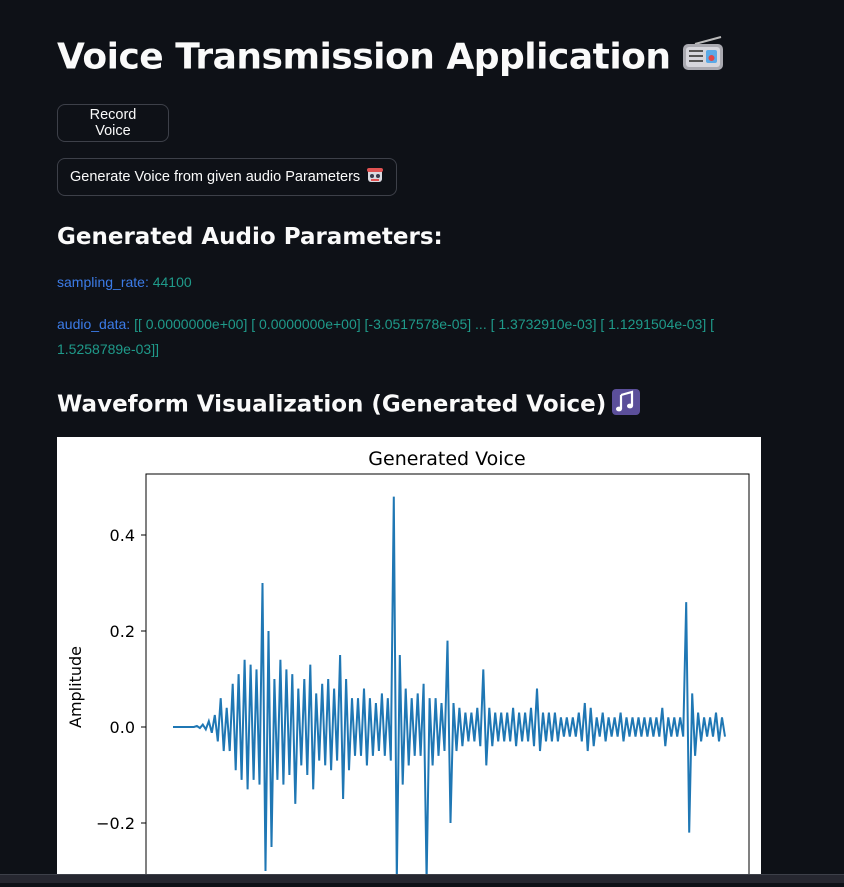 Image resolution: width=844 pixels, height=887 pixels. Describe the element at coordinates (703, 58) in the screenshot. I see `radio-icon` at that location.